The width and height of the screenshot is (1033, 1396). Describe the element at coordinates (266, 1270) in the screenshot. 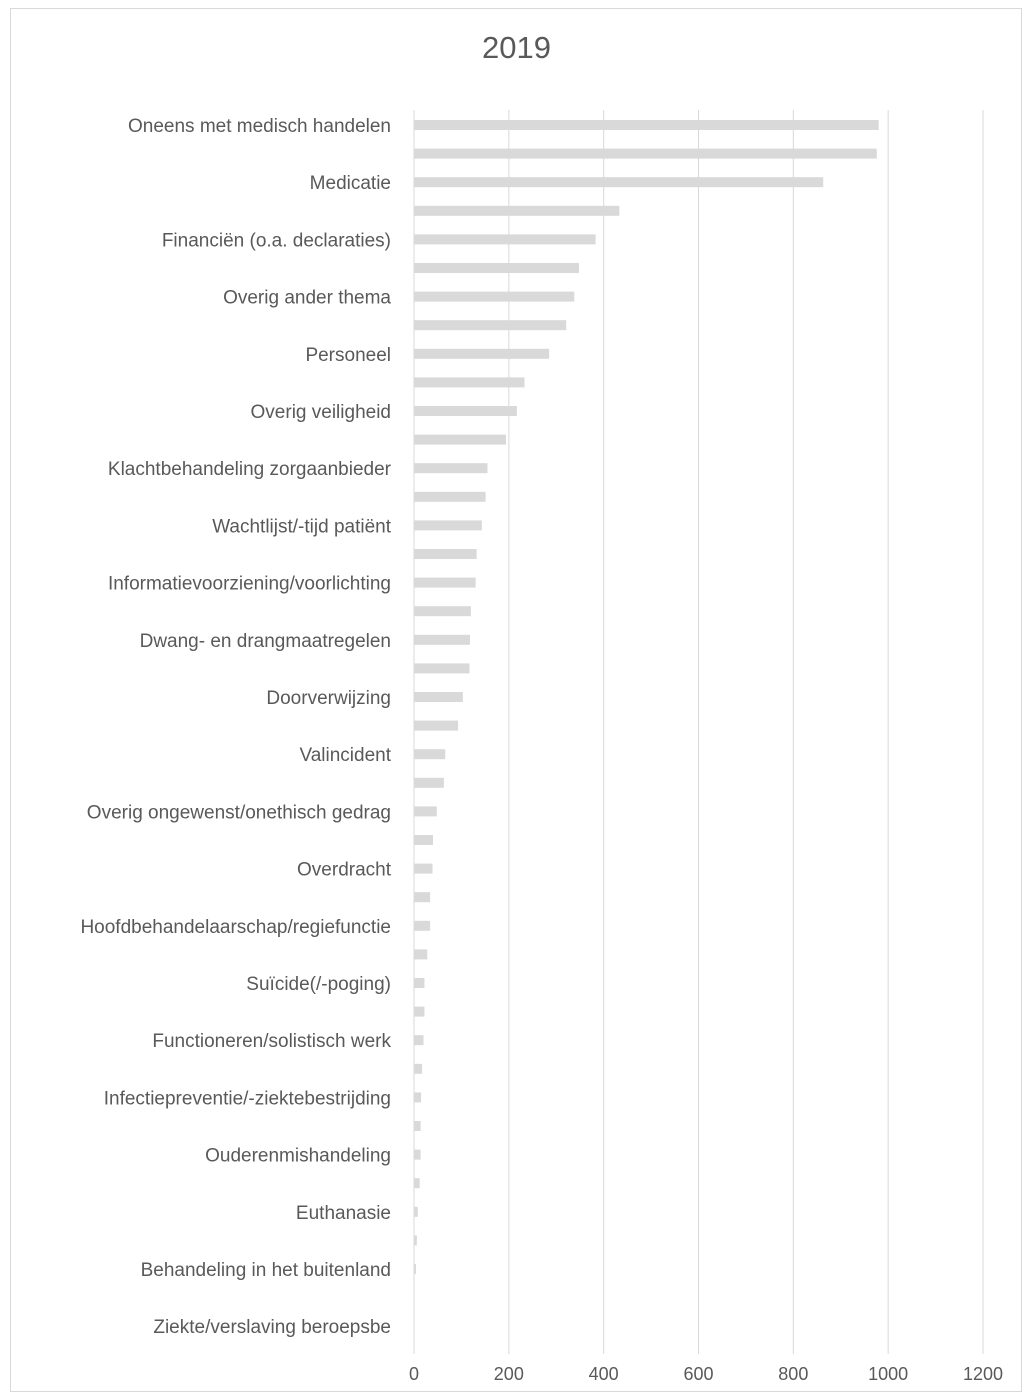

I see `category-label-40: Behandeling in het buitenland` at that location.